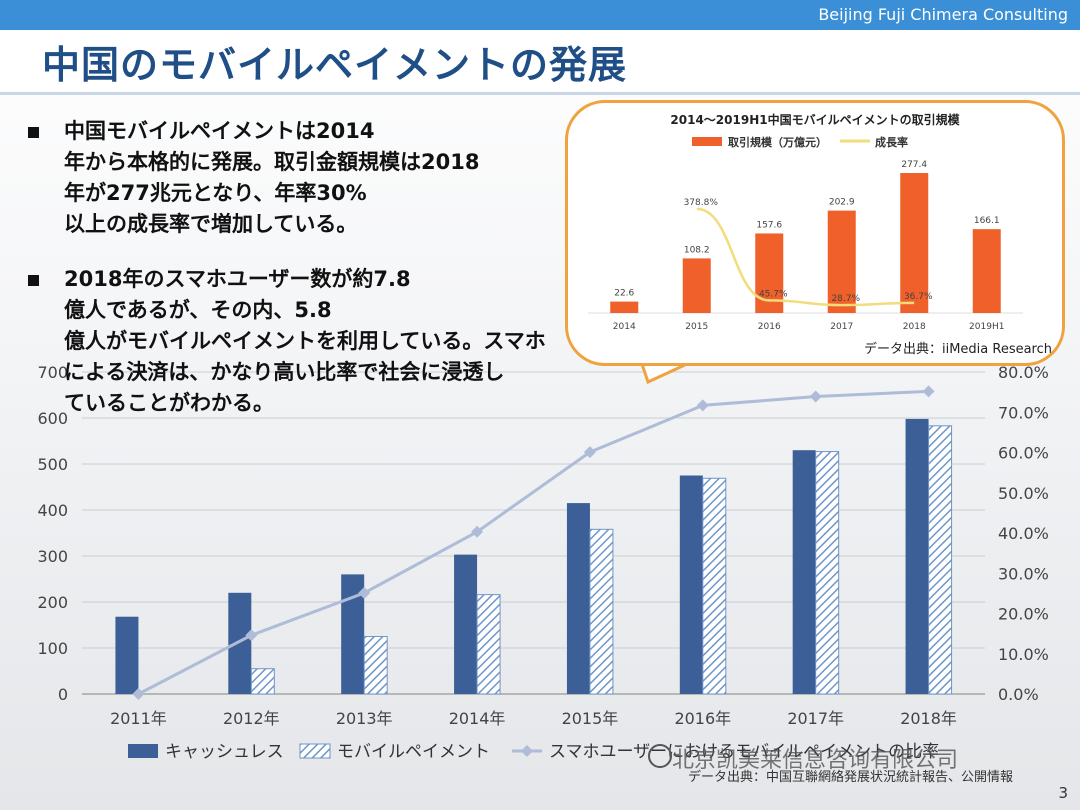  Describe the element at coordinates (251, 718) in the screenshot. I see `x-axis-tick-label: 2012年` at that location.